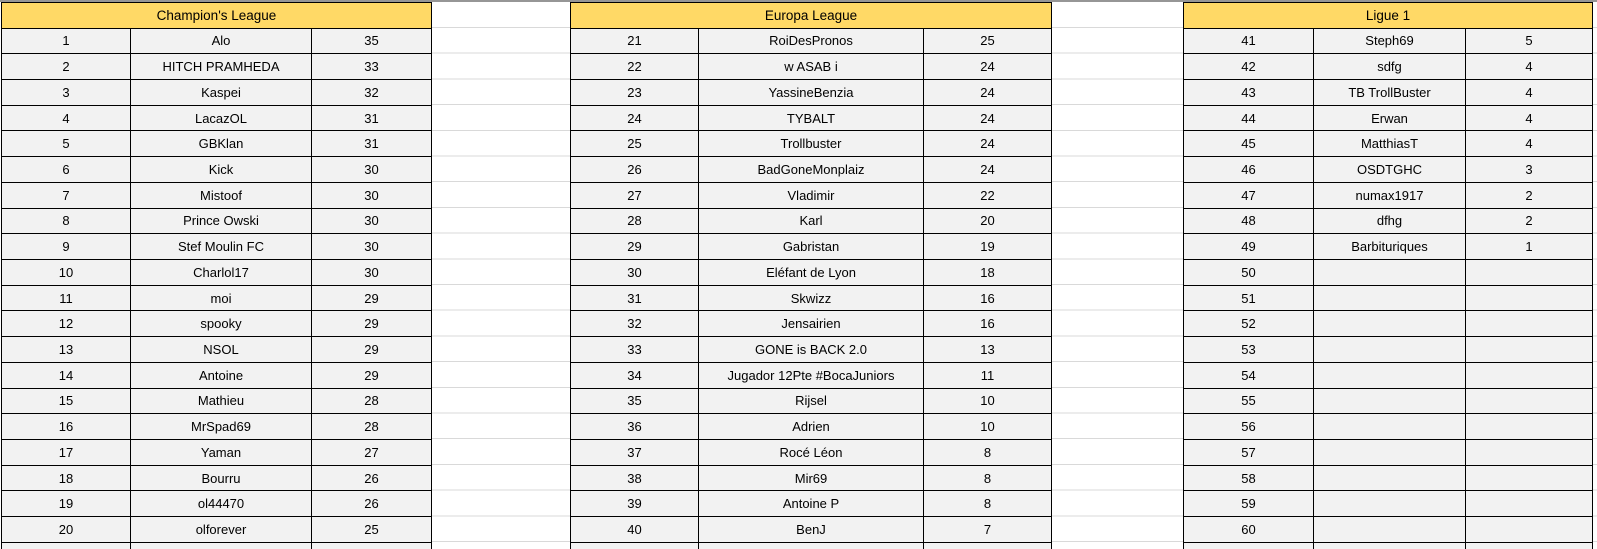 Image resolution: width=1597 pixels, height=549 pixels. Describe the element at coordinates (221, 221) in the screenshot. I see `name-cell: Prince Owski` at that location.